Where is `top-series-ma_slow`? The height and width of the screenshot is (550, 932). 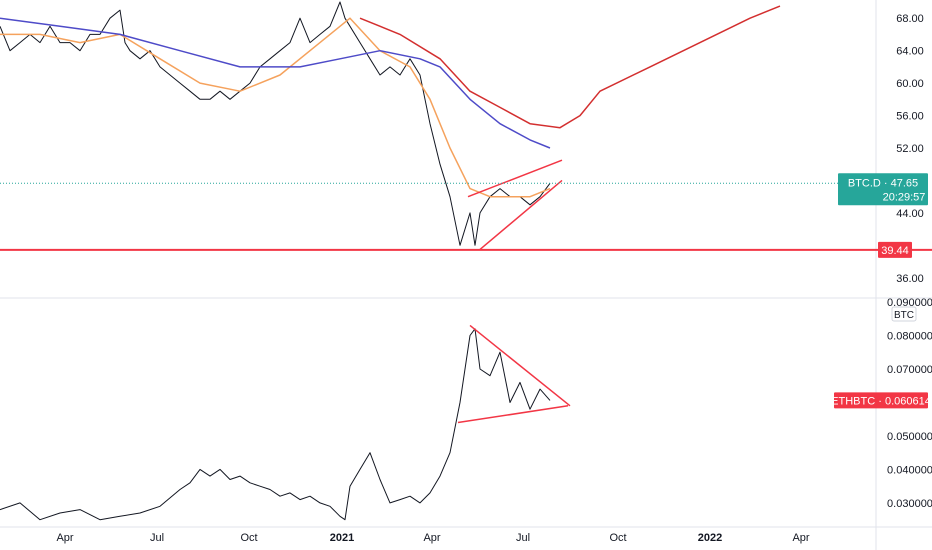
top-series-ma_slow is located at coordinates (570, 67).